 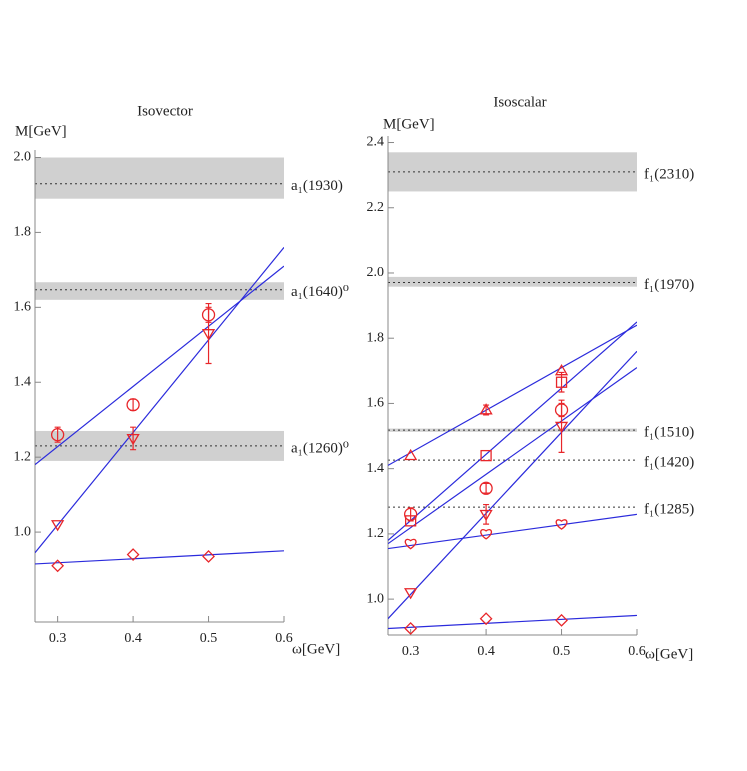 What do you see at coordinates (669, 174) in the screenshot?
I see `reference-label: f₁(2310)` at bounding box center [669, 174].